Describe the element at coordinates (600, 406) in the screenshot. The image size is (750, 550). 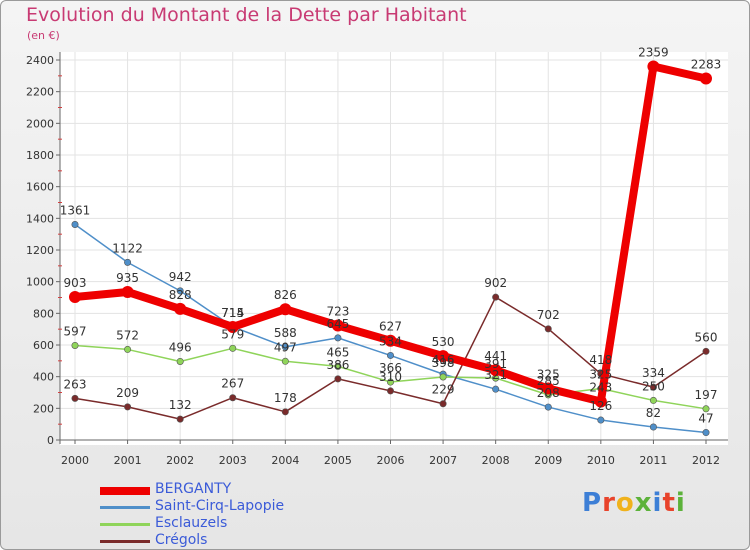
I see `data-label: 126` at that location.